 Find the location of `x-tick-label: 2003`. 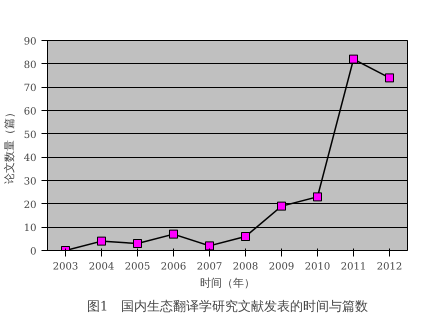

x-tick-label: 2003 is located at coordinates (65, 267).